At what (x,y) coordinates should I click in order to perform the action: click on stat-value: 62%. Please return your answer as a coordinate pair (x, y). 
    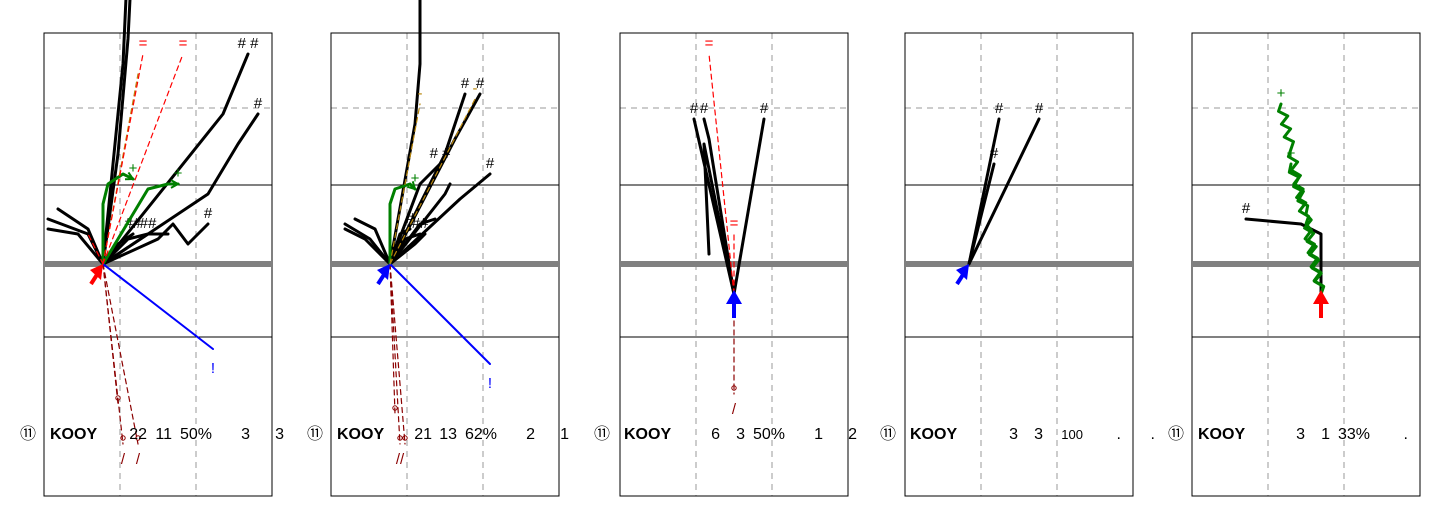
    Looking at the image, I should click on (481, 434).